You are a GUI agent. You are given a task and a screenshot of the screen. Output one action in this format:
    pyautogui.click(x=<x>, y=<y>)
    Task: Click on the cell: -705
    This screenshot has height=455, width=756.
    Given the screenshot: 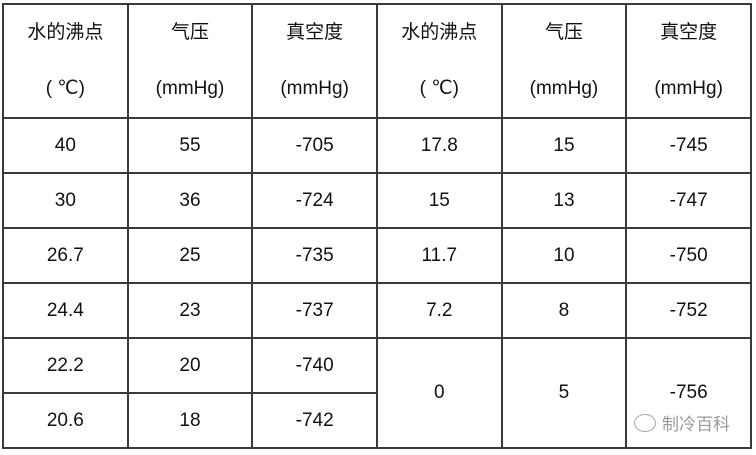 What is the action you would take?
    pyautogui.click(x=314, y=145)
    